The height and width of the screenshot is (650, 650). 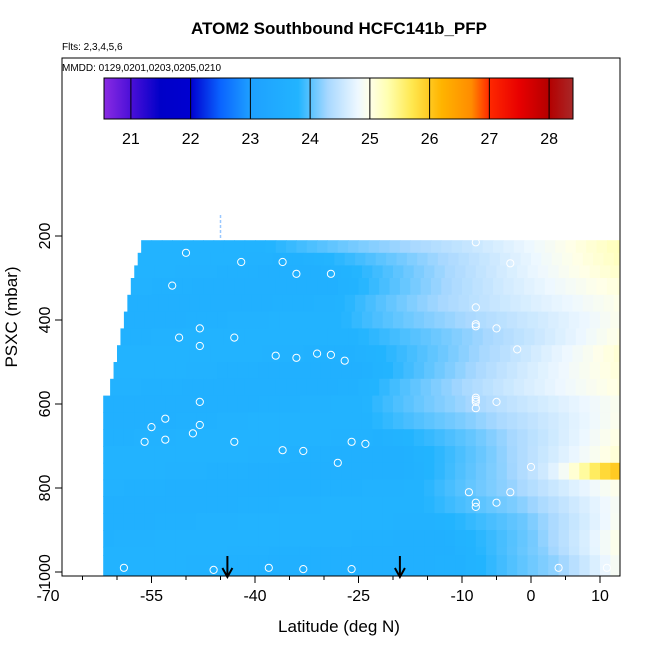 What do you see at coordinates (47, 596) in the screenshot?
I see `x-tick-label: -70` at bounding box center [47, 596].